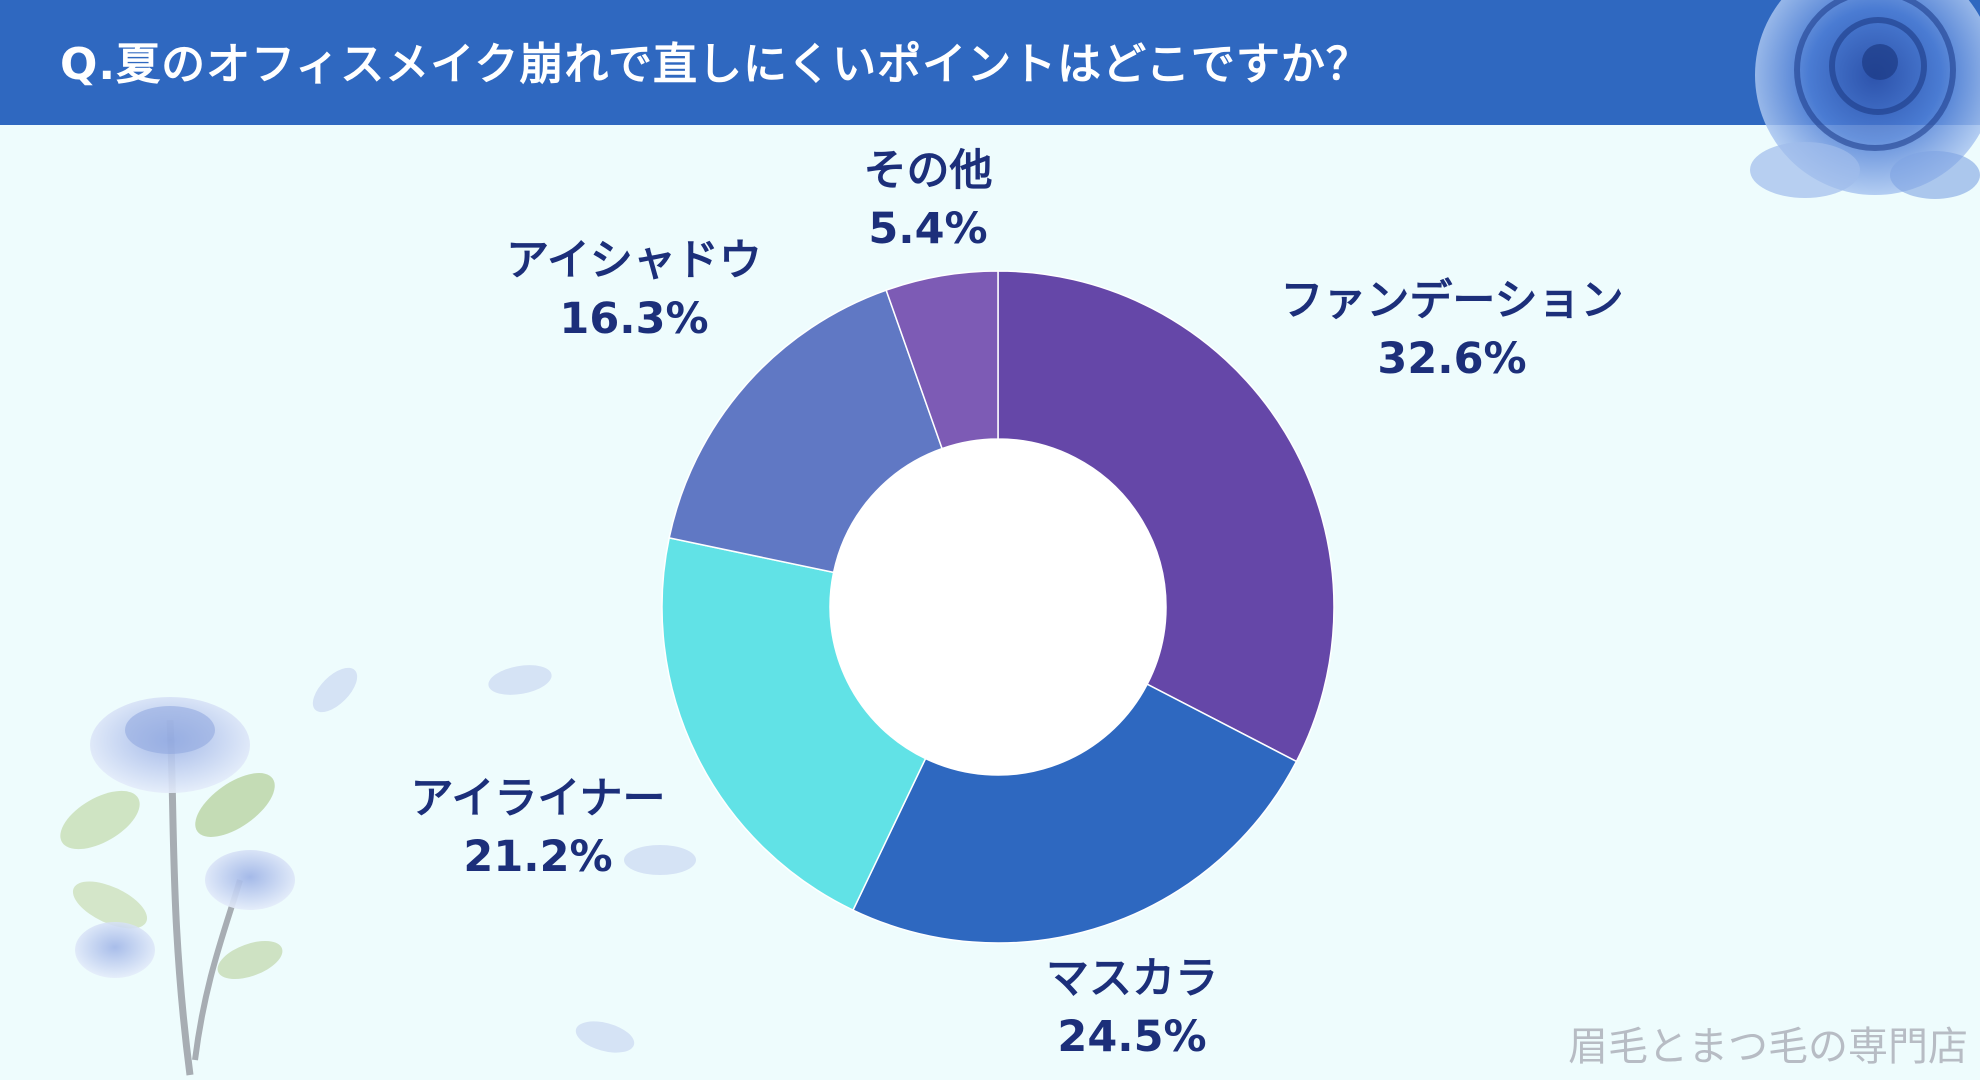 The height and width of the screenshot is (1080, 1980). What do you see at coordinates (177, 886) in the screenshot?
I see `rose-branch-icon` at bounding box center [177, 886].